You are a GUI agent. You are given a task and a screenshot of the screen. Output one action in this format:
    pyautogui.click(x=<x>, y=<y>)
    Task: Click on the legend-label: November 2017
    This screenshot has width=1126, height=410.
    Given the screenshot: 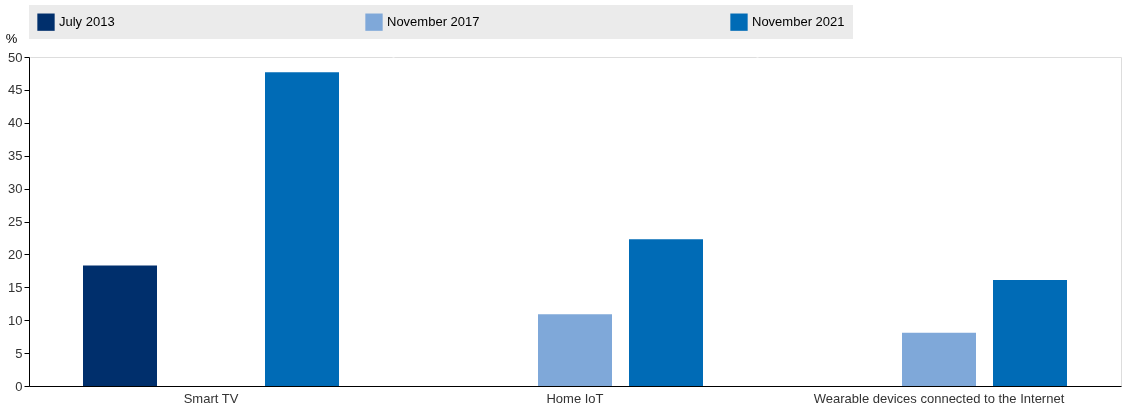 What is the action you would take?
    pyautogui.click(x=433, y=22)
    